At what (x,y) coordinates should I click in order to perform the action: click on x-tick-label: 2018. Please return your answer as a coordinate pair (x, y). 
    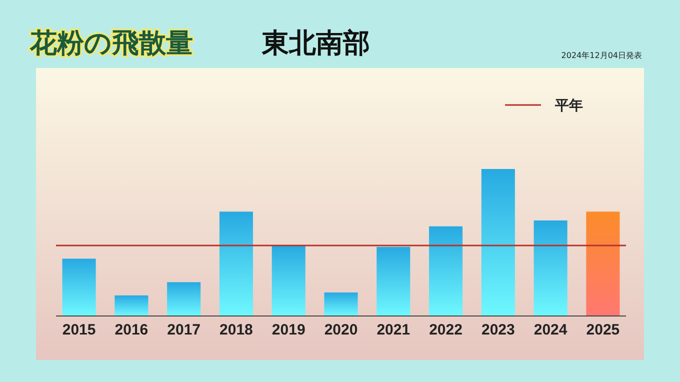
    Looking at the image, I should click on (236, 330).